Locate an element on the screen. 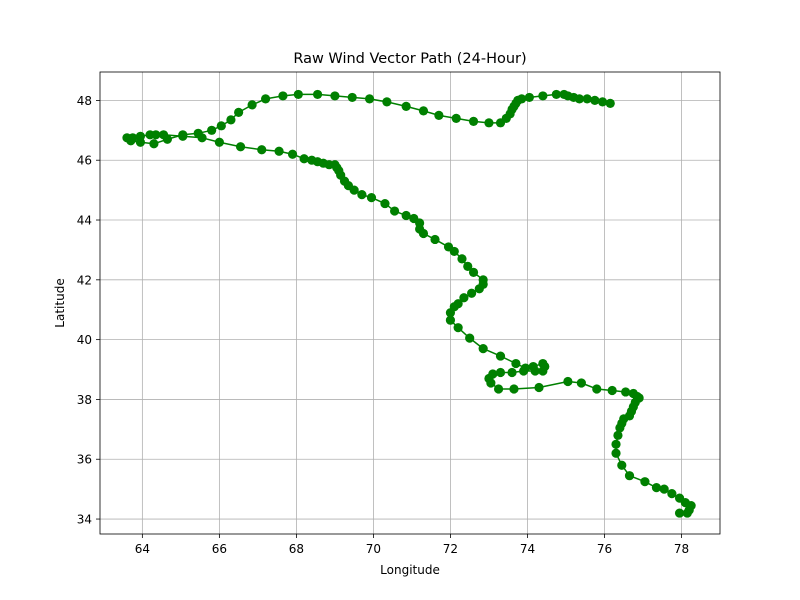  x-tick-label: 78 is located at coordinates (681, 549).